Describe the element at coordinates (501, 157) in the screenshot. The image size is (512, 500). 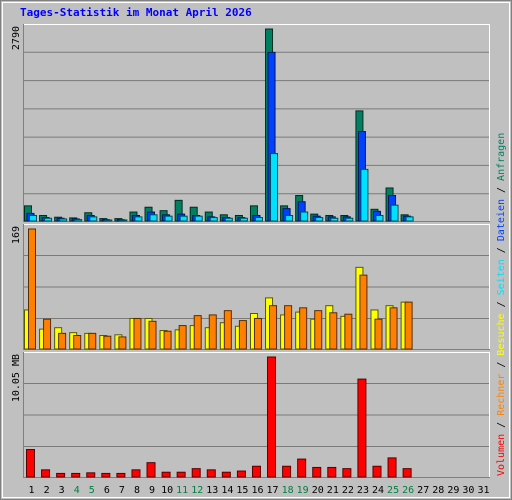
I see `legend-item-anfragen: Anfragen` at that location.